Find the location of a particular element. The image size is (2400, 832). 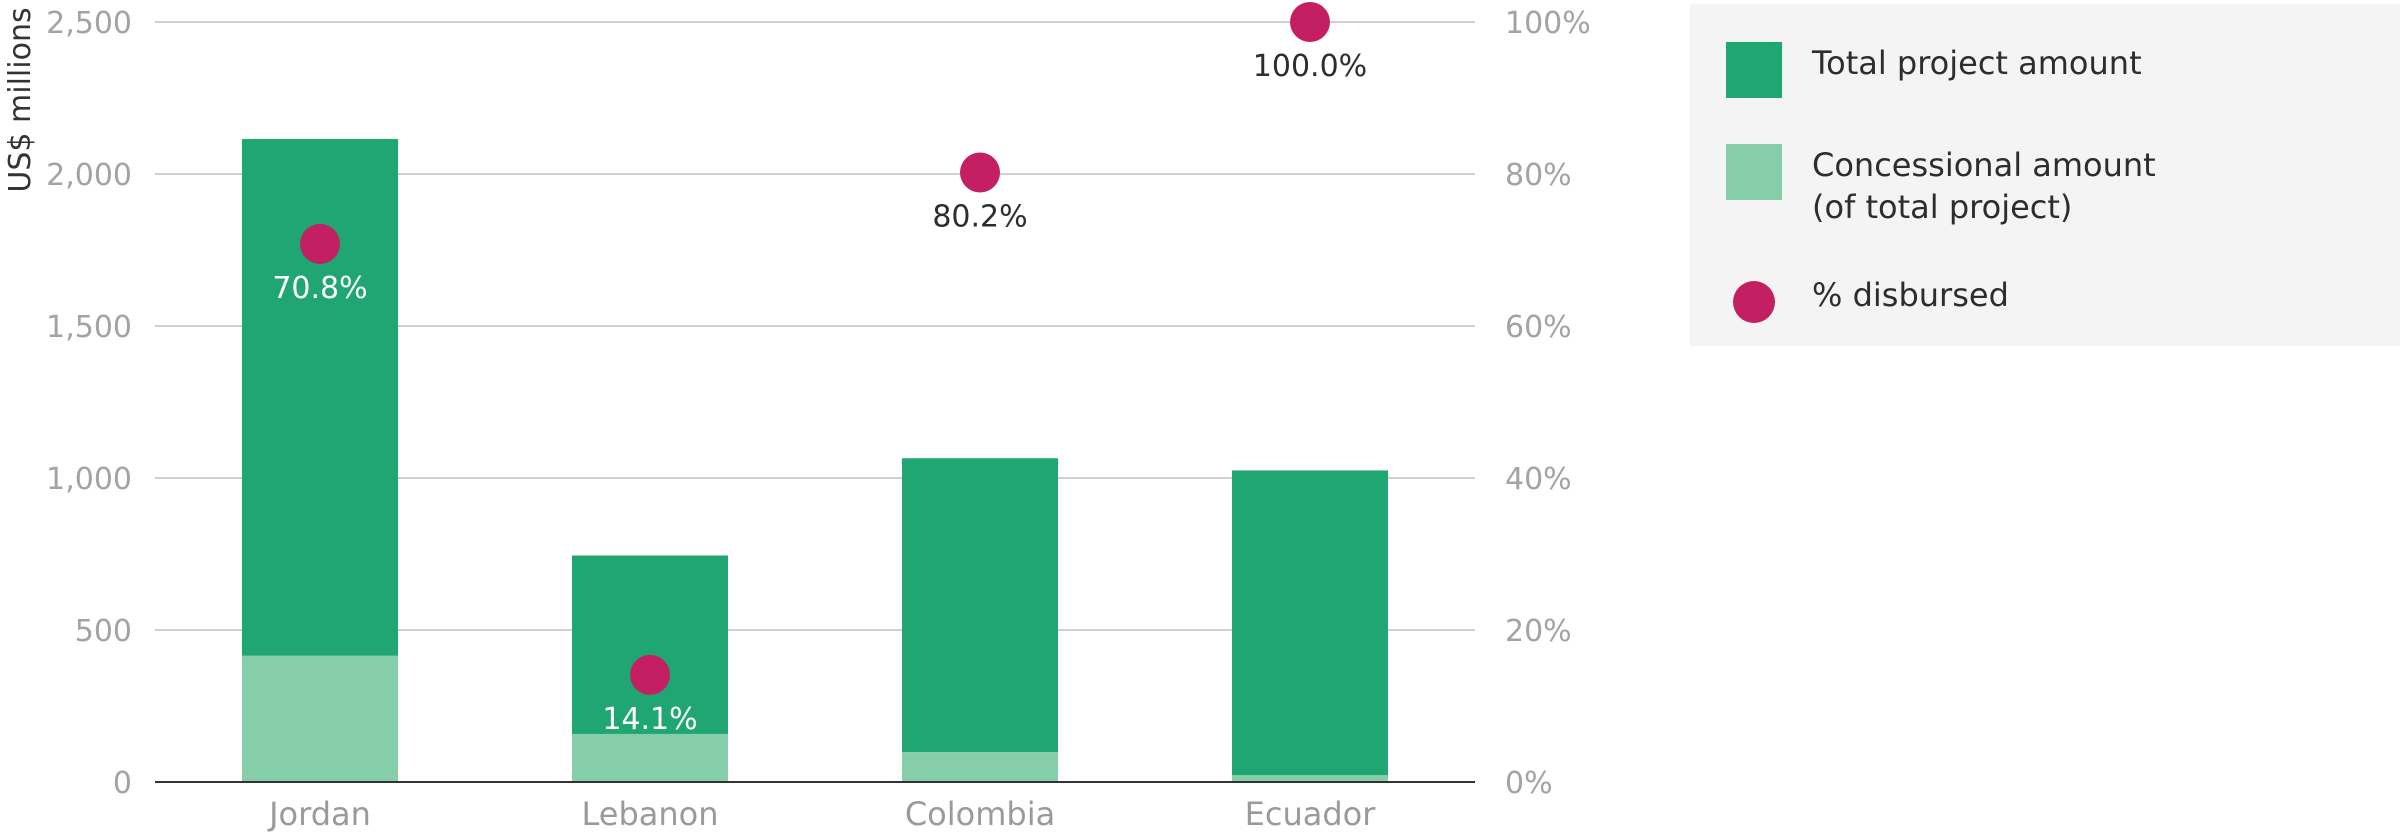

y-axis-right-ticks: 0% 20% 40% 60% 80% 100% is located at coordinates (1548, 403).